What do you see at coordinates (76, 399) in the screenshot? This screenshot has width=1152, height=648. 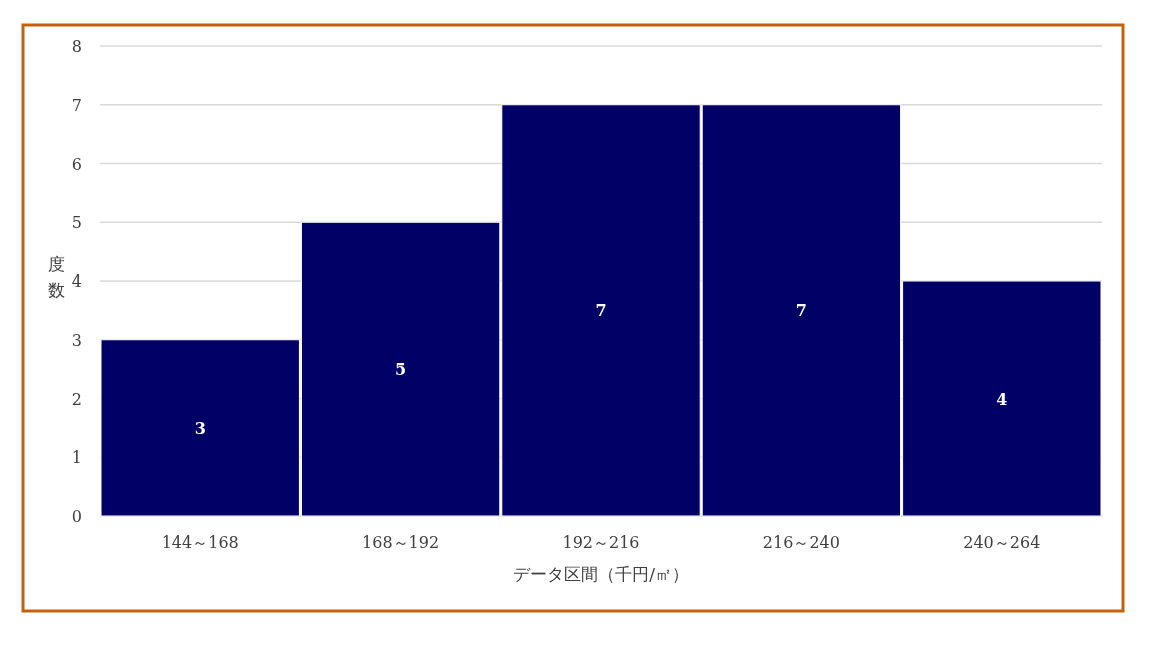 I see `y-tick-label: 2` at bounding box center [76, 399].